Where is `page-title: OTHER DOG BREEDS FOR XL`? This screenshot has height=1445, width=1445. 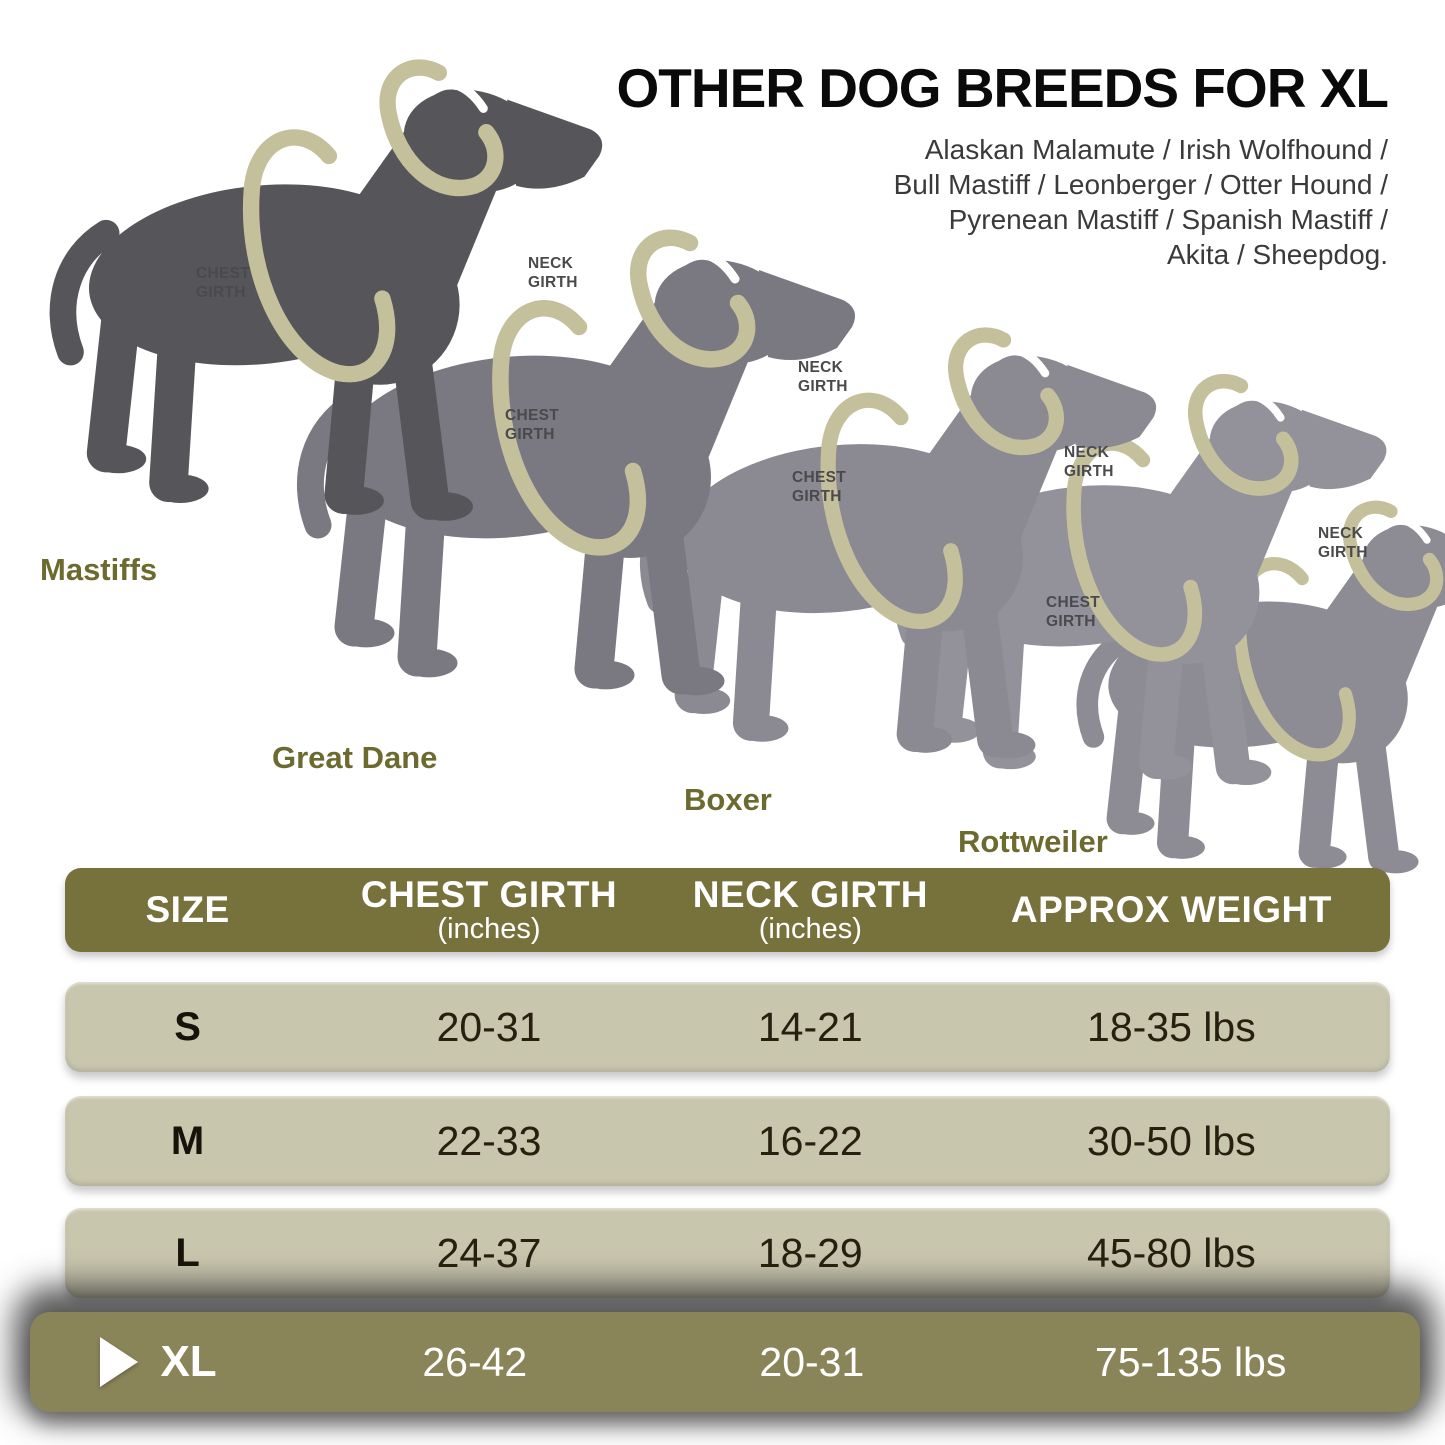
page-title: OTHER DOG BREEDS FOR XL is located at coordinates (1002, 88).